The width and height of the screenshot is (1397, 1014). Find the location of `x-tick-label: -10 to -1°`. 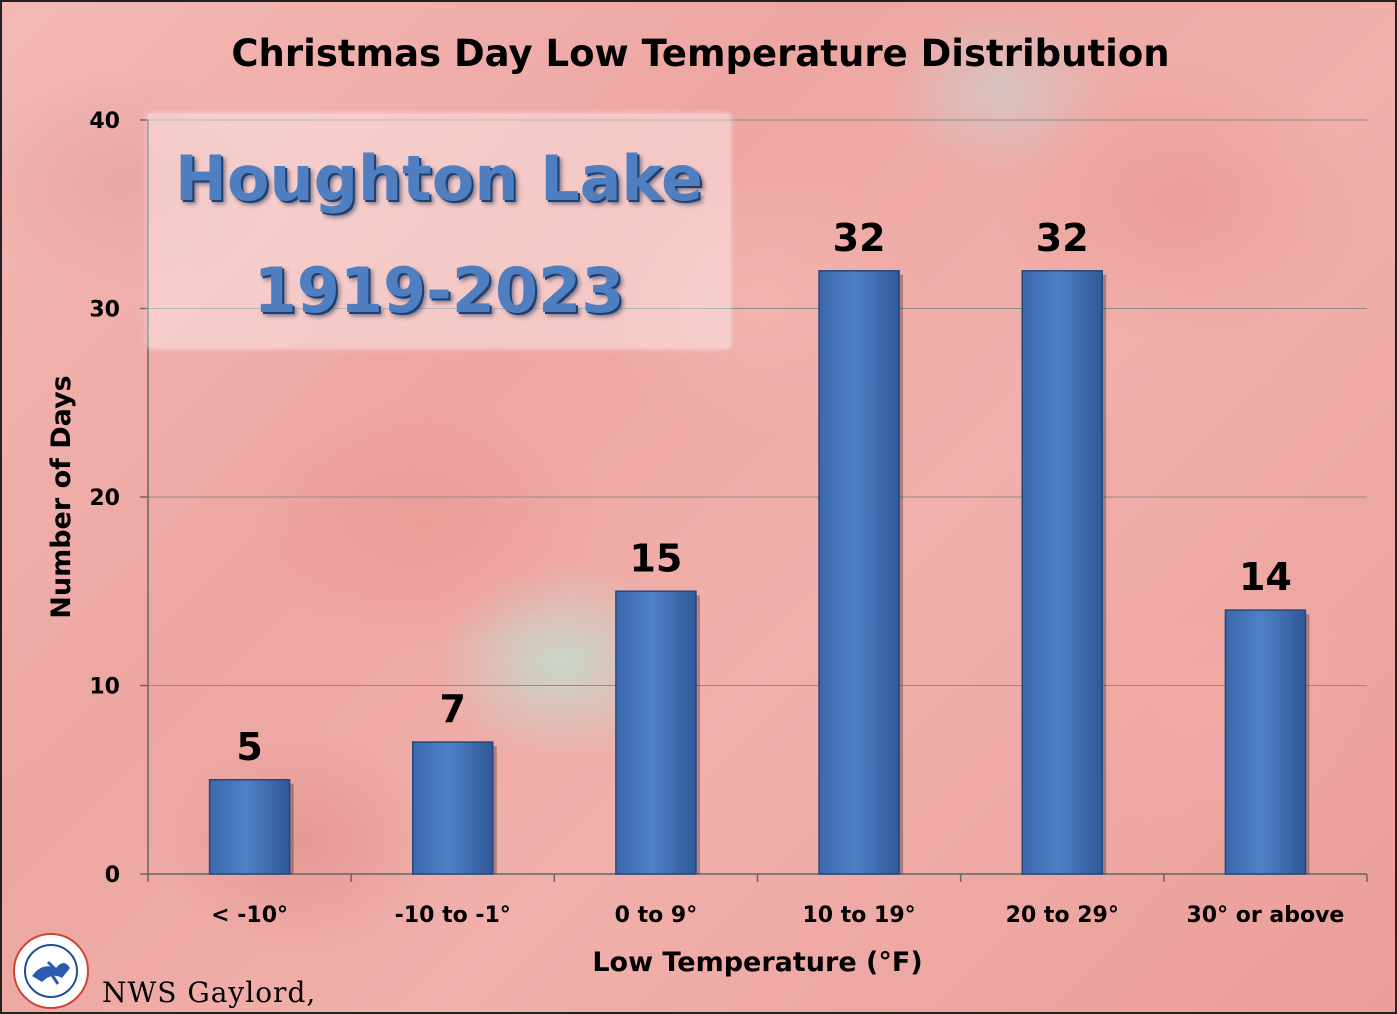

x-tick-label: -10 to -1° is located at coordinates (453, 915).